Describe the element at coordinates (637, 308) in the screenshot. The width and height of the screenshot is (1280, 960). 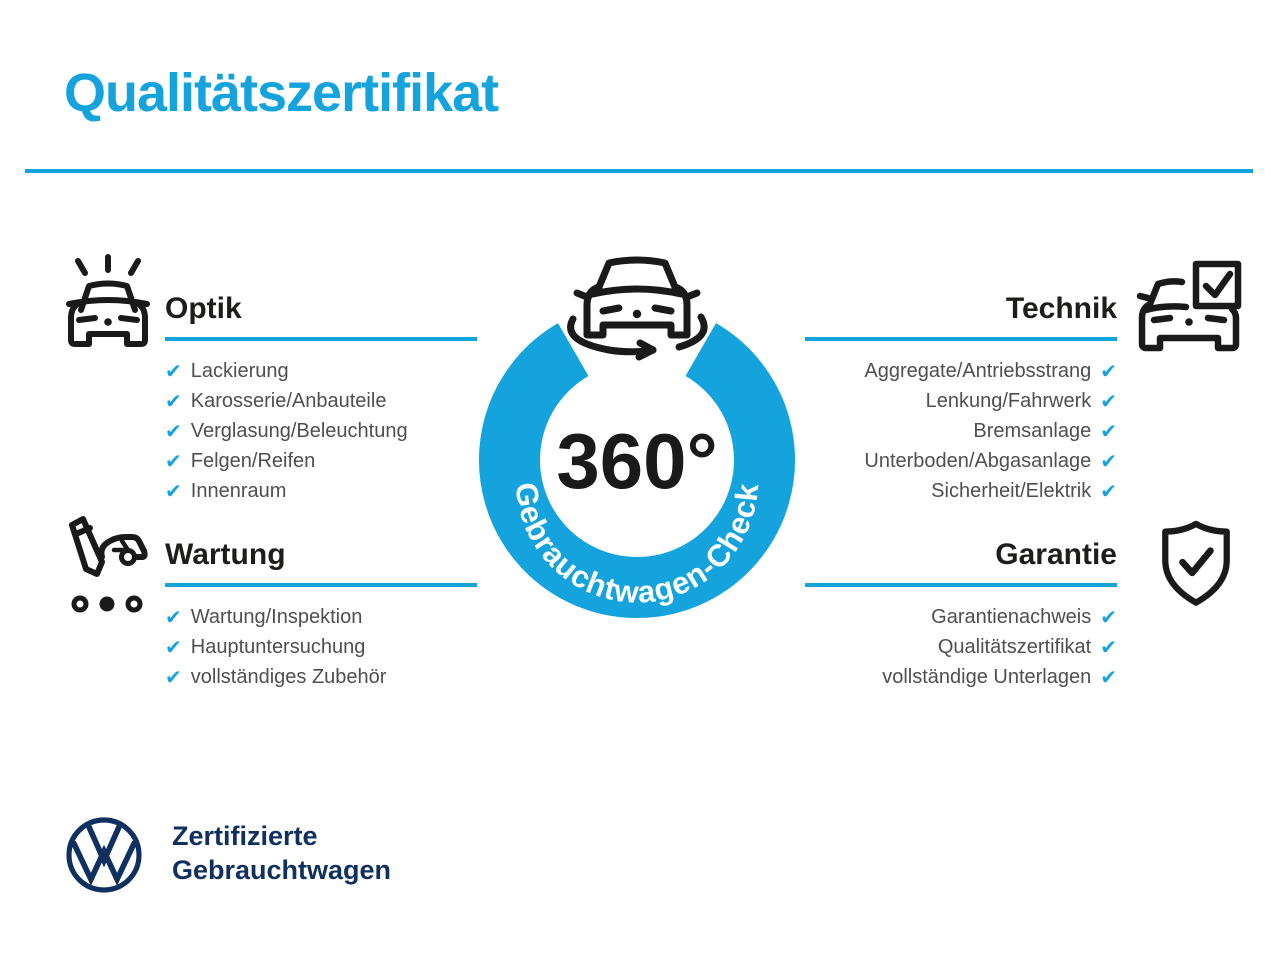
I see `rotating-car-icon` at that location.